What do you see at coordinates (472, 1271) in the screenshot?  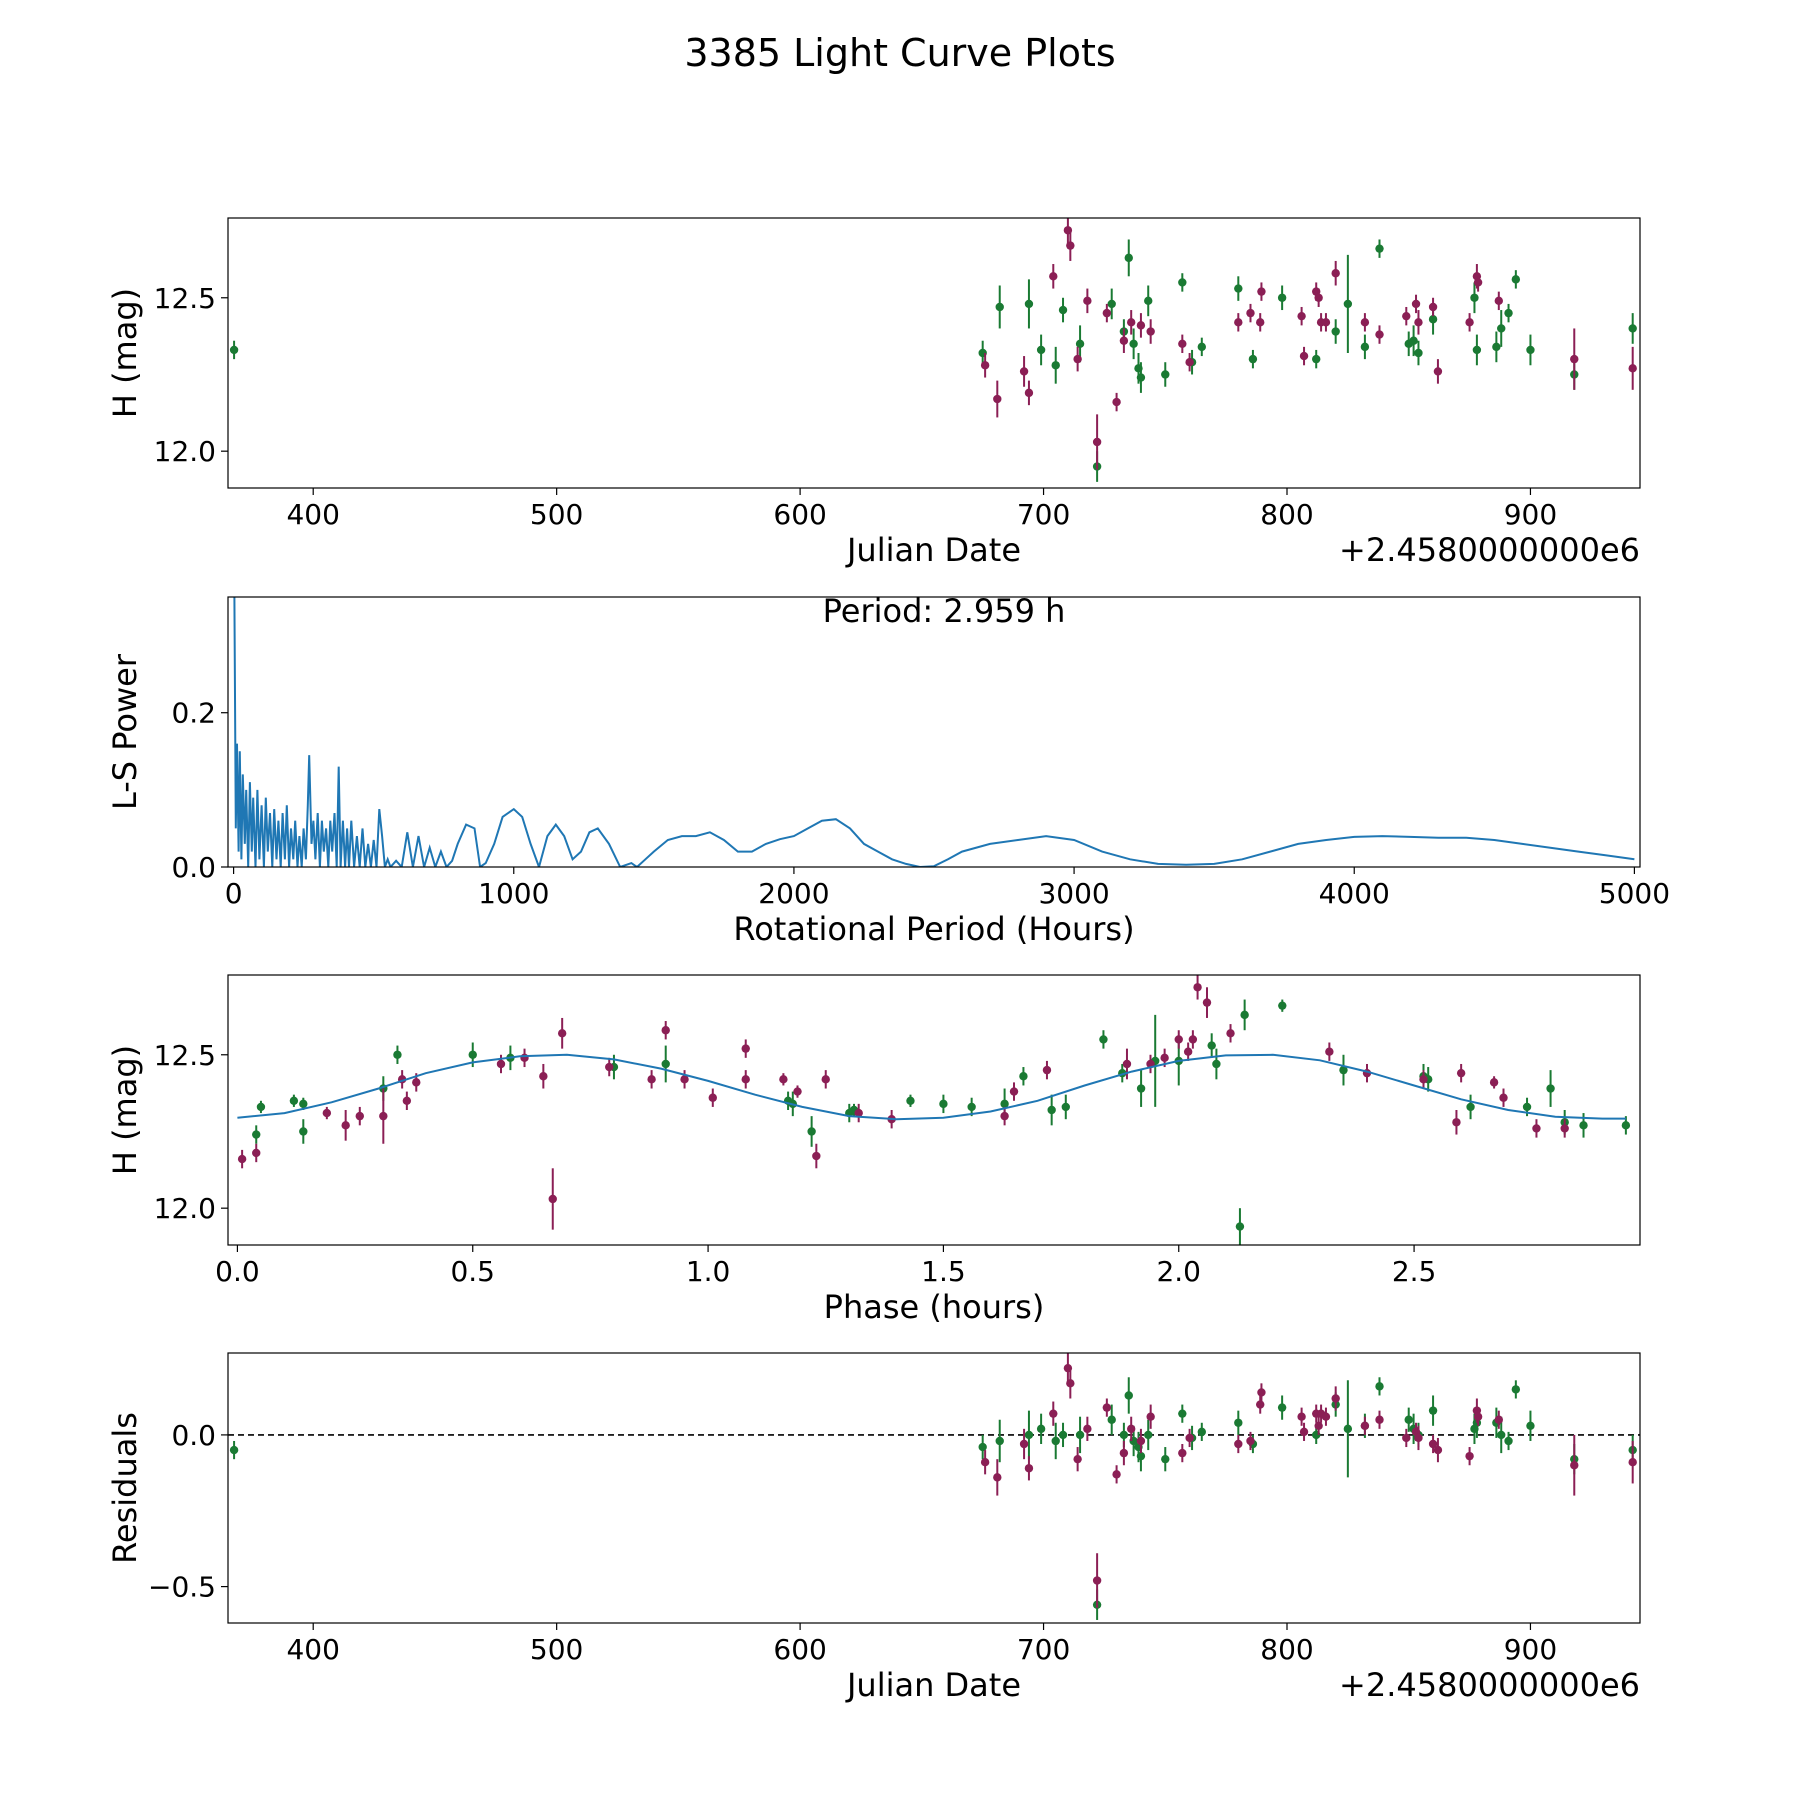 I see `x-tick-label: 0.5` at bounding box center [472, 1271].